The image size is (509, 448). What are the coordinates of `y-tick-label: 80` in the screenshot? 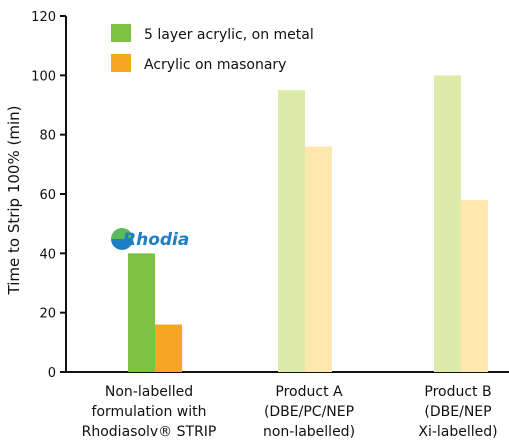 It's located at (47, 136).